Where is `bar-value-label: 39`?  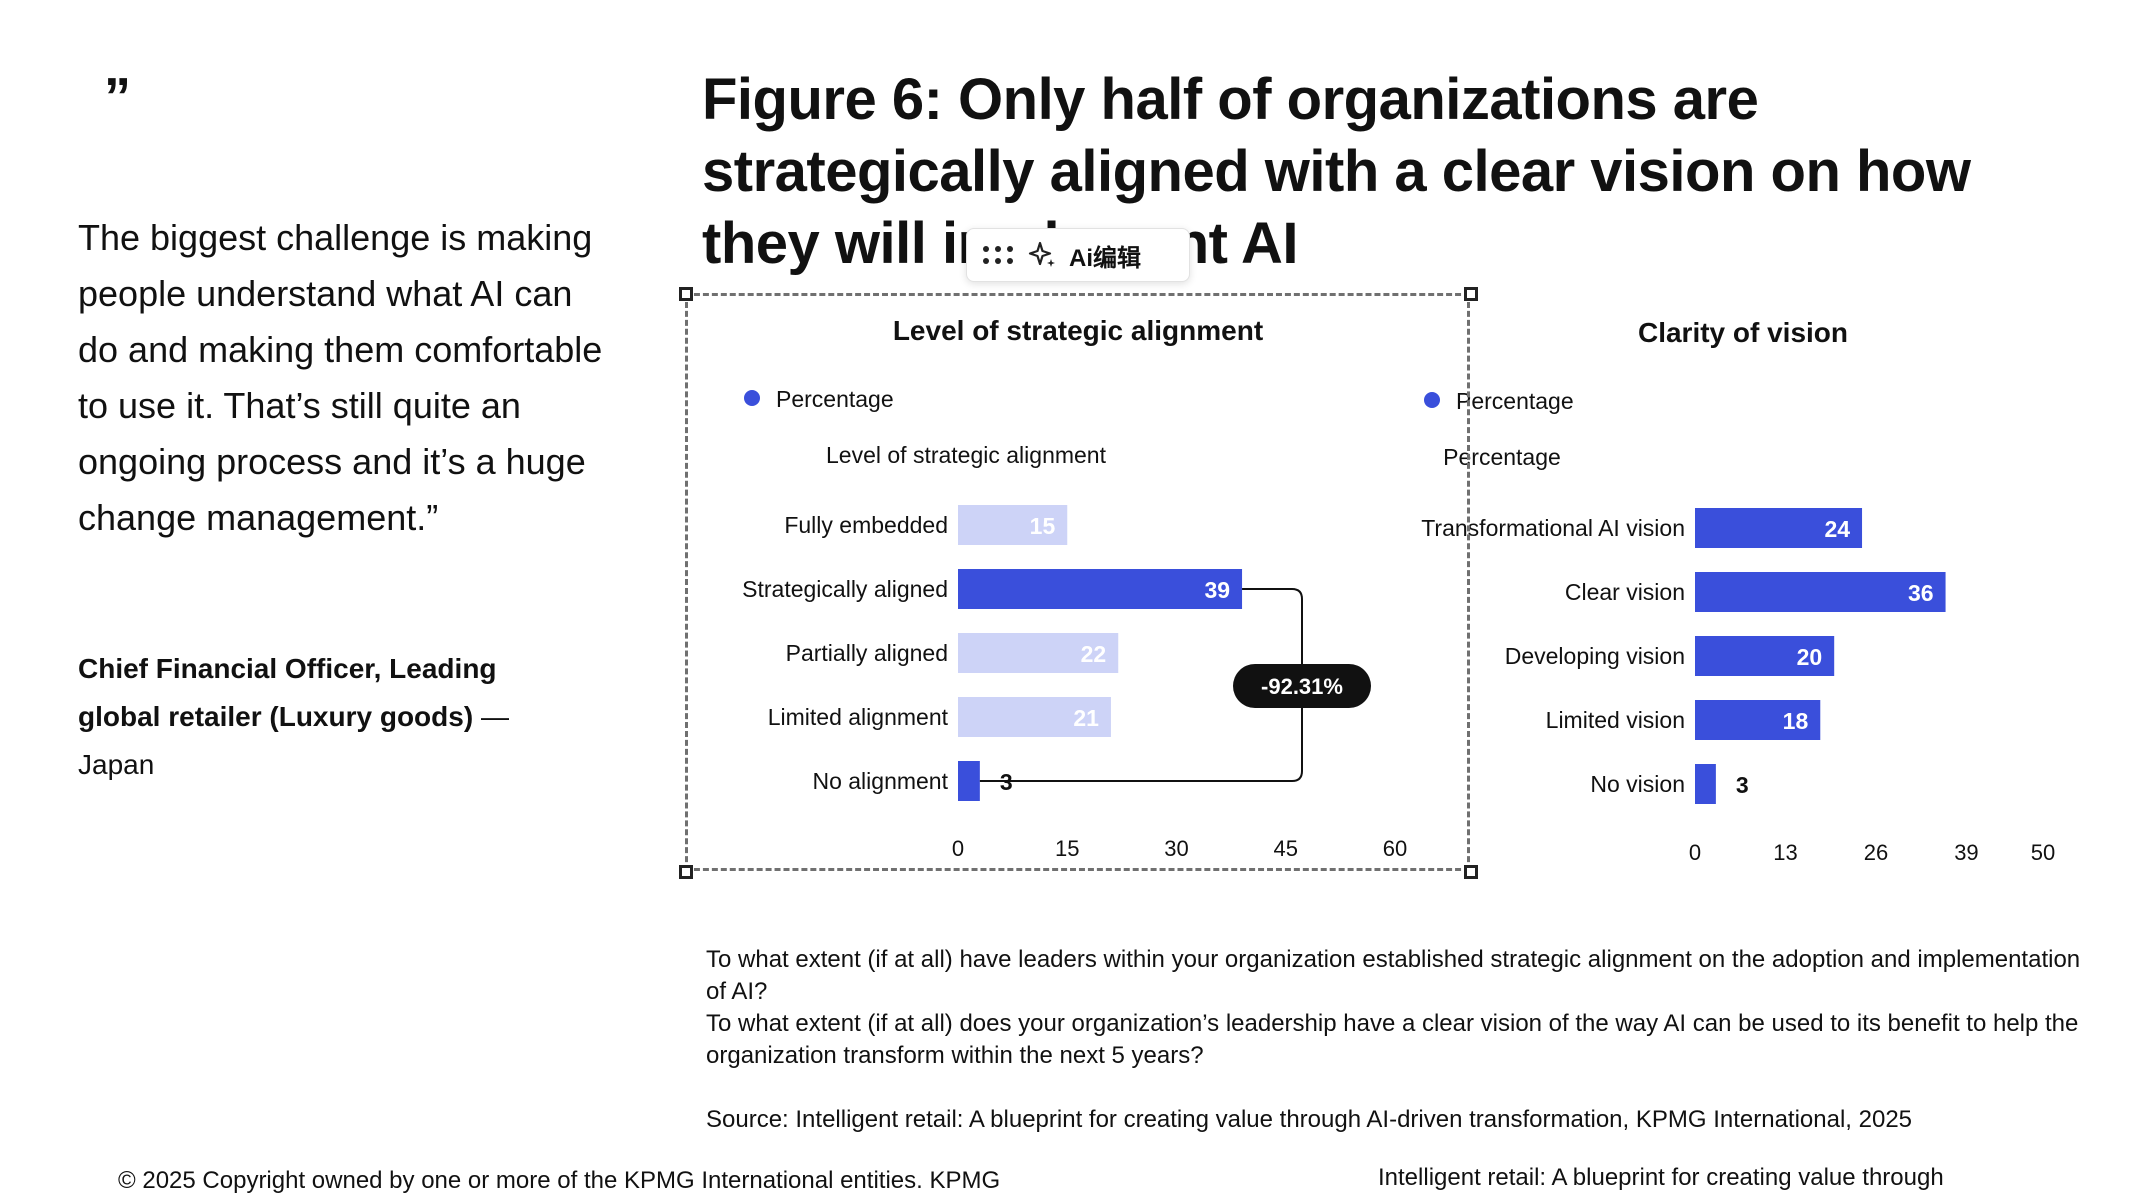 bar-value-label: 39 is located at coordinates (1217, 590).